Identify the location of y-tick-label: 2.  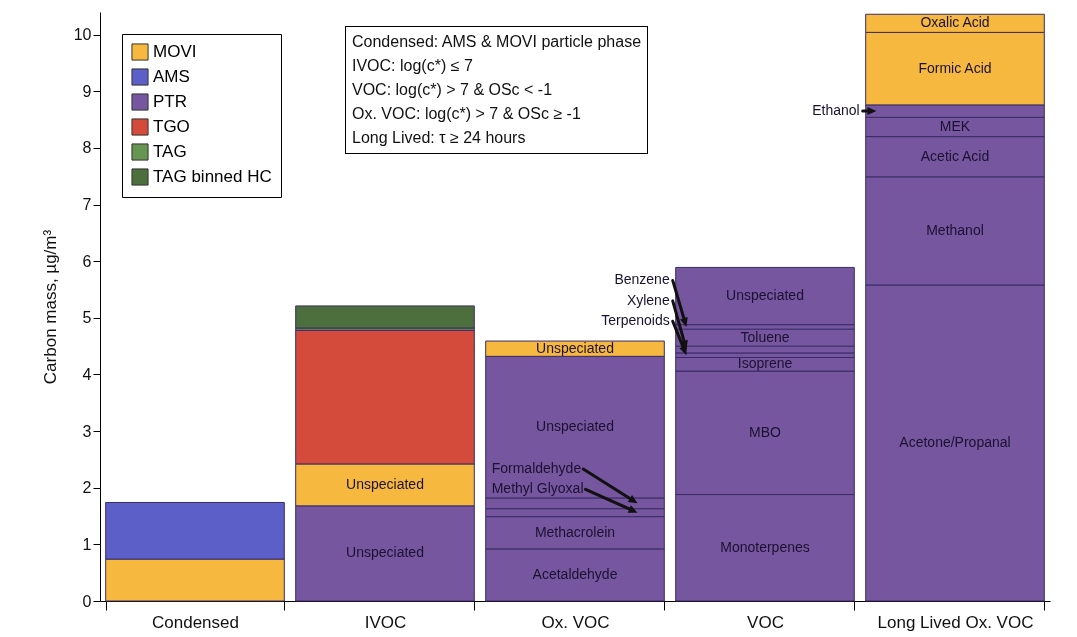
(87, 488).